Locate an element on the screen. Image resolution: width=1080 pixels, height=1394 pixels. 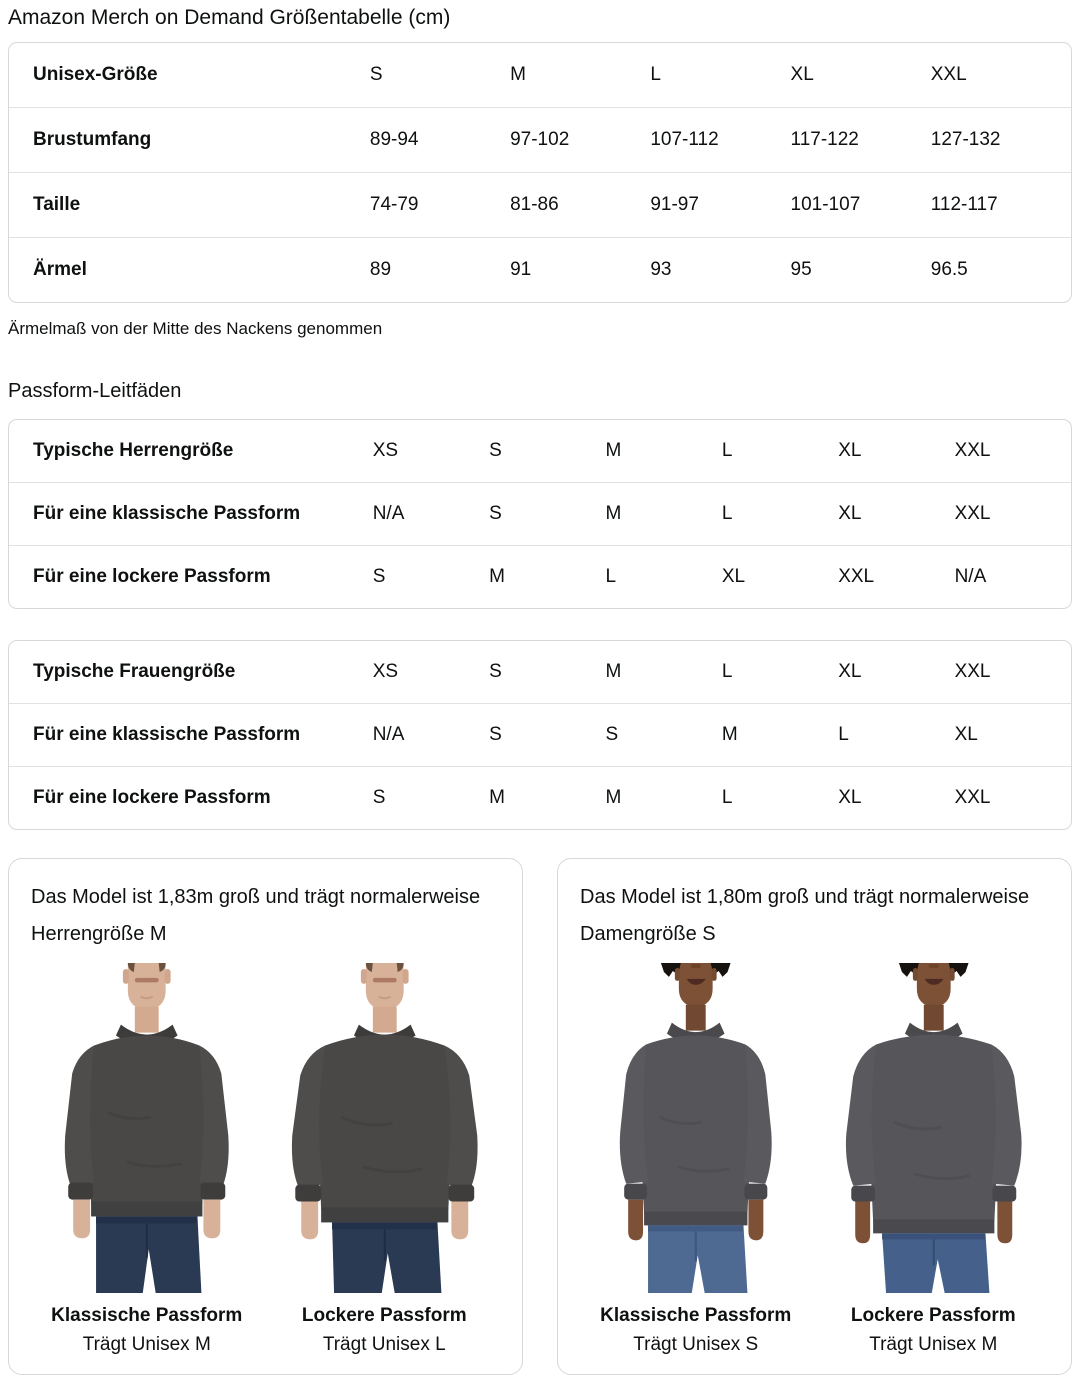
table-cell: 74-79 is located at coordinates (440, 204).